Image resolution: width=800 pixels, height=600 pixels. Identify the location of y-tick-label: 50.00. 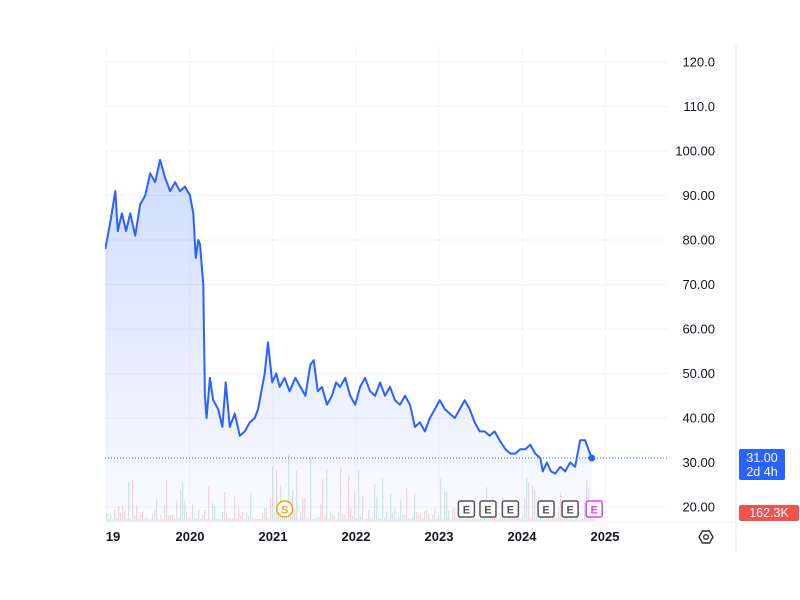
(698, 373).